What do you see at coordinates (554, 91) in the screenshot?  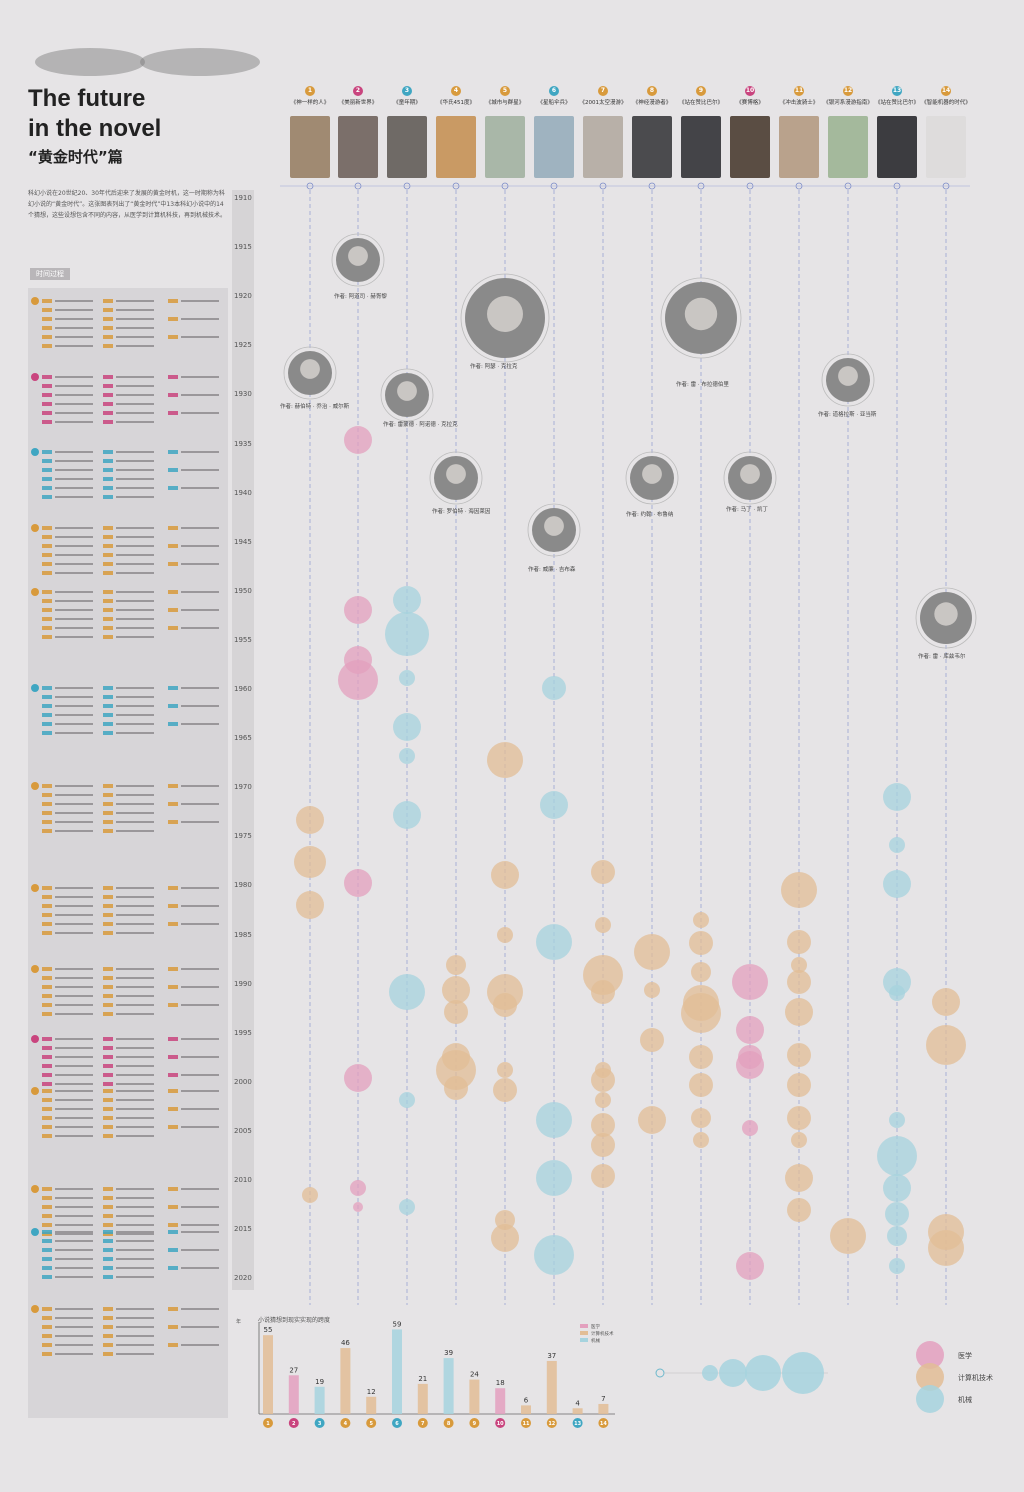 I see `book-number-badge: 6` at bounding box center [554, 91].